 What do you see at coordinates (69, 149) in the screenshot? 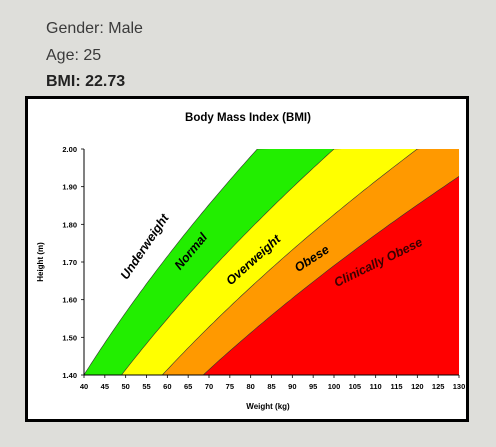
I see `y-tick-label: 2.00` at bounding box center [69, 149].